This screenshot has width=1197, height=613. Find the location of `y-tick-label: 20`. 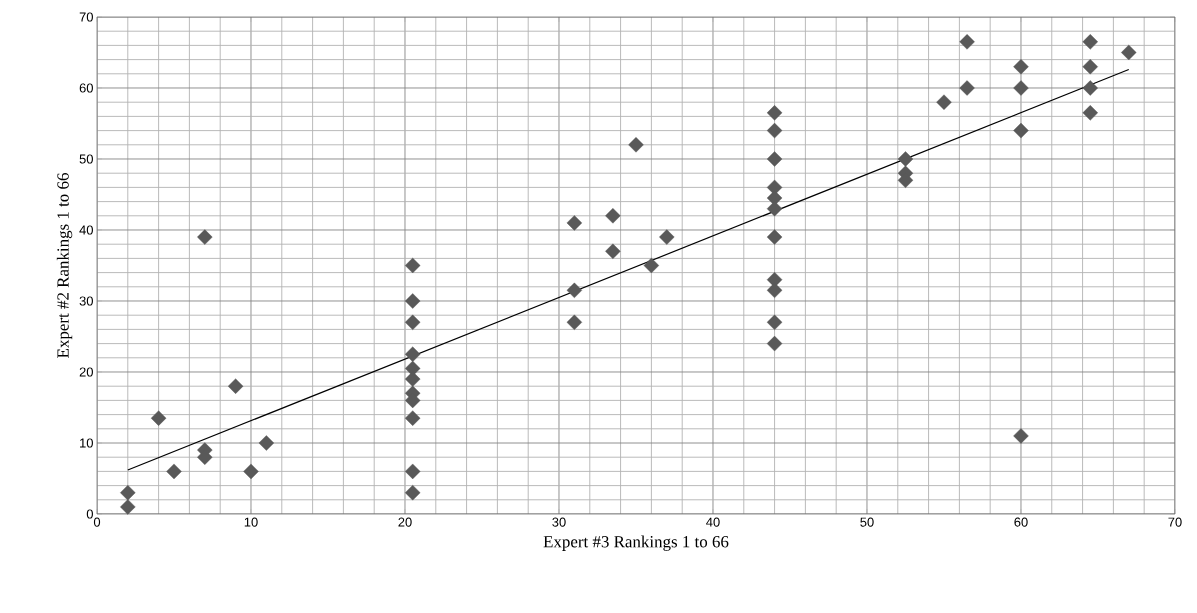

y-tick-label: 20 is located at coordinates (86, 372).